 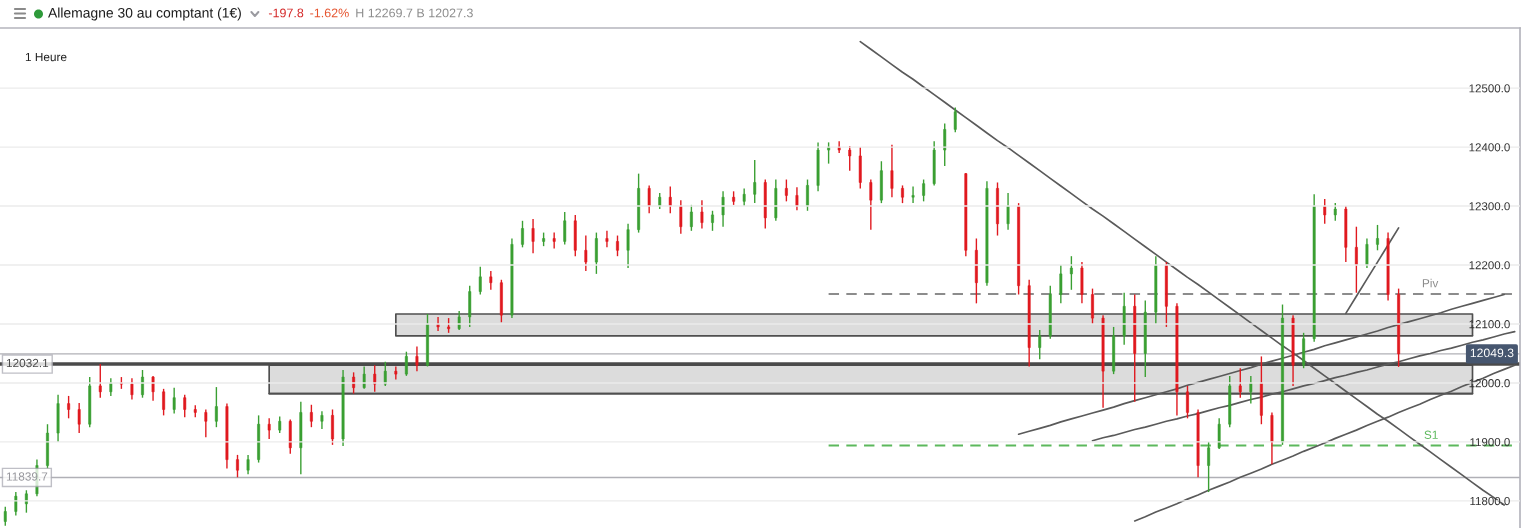 I want to click on y-tick-label: 12300.0, so click(x=1489, y=206).